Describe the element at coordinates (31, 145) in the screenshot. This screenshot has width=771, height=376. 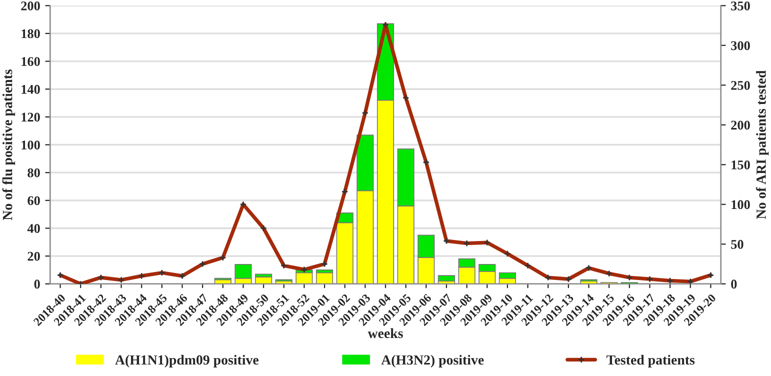
I see `y-tick-label: 100` at that location.